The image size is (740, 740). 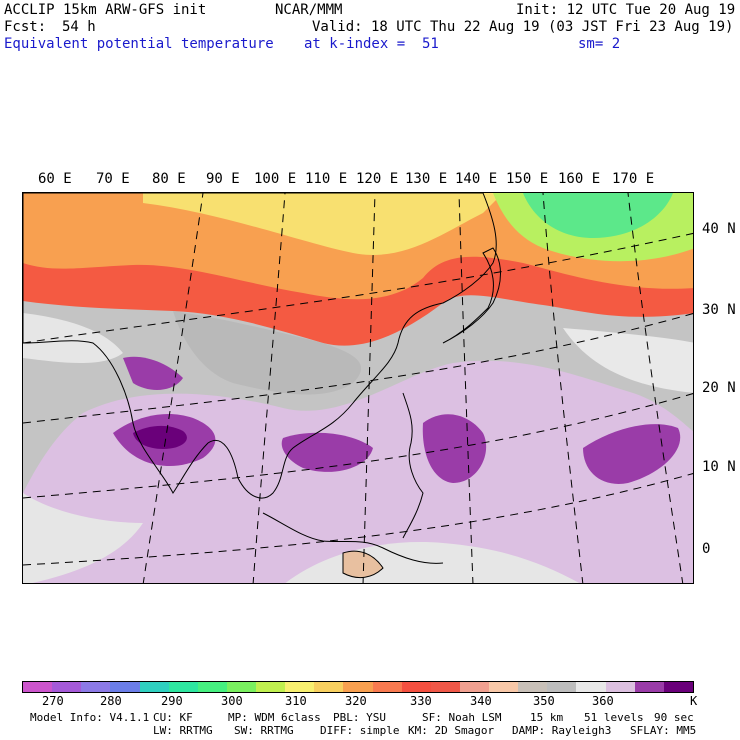 What do you see at coordinates (481, 701) in the screenshot?
I see `colorbar-tick-label: 340` at bounding box center [481, 701].